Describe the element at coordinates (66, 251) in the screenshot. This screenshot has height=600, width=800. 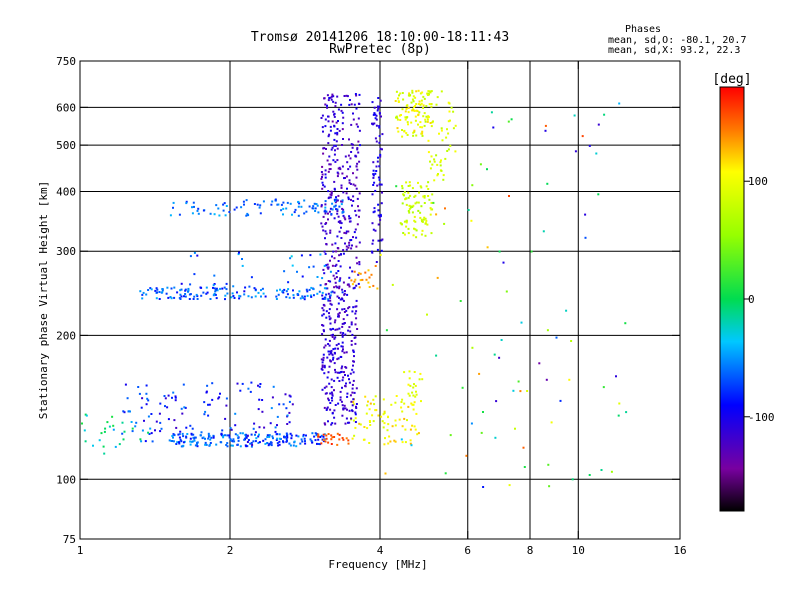
I see `y-tick-label: 300` at that location.